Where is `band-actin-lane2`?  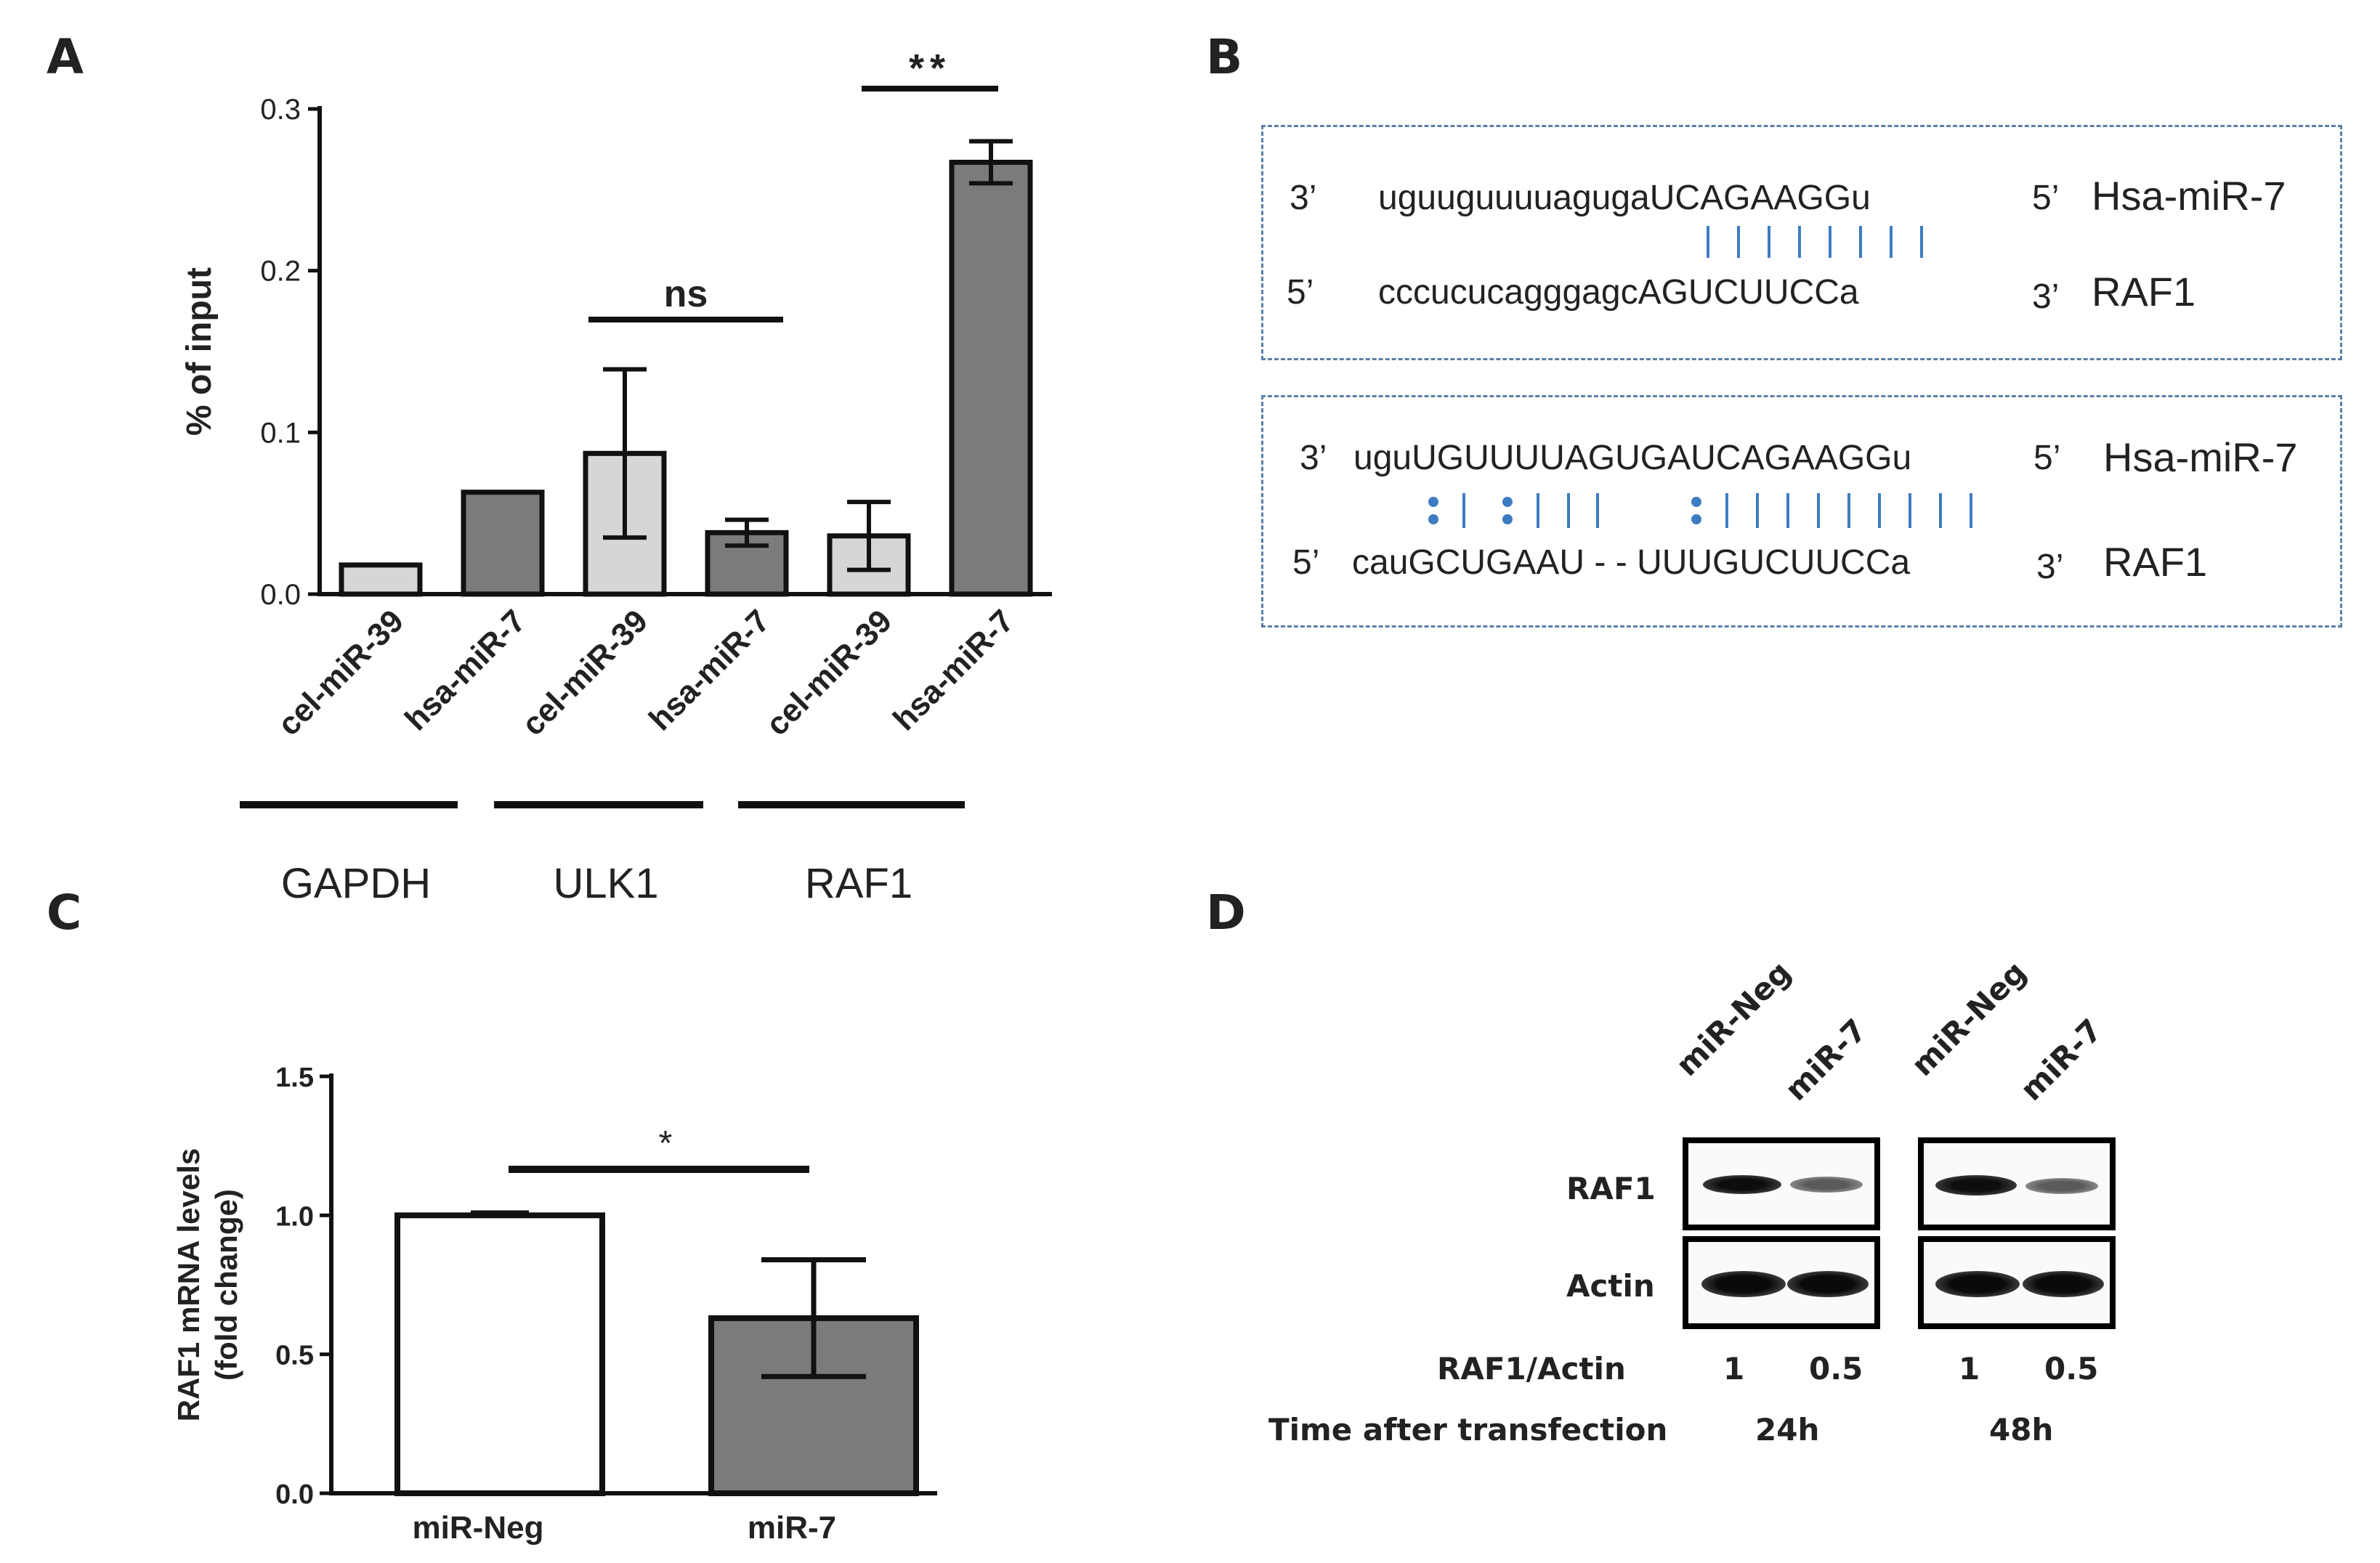
band-actin-lane2 is located at coordinates (1828, 1284).